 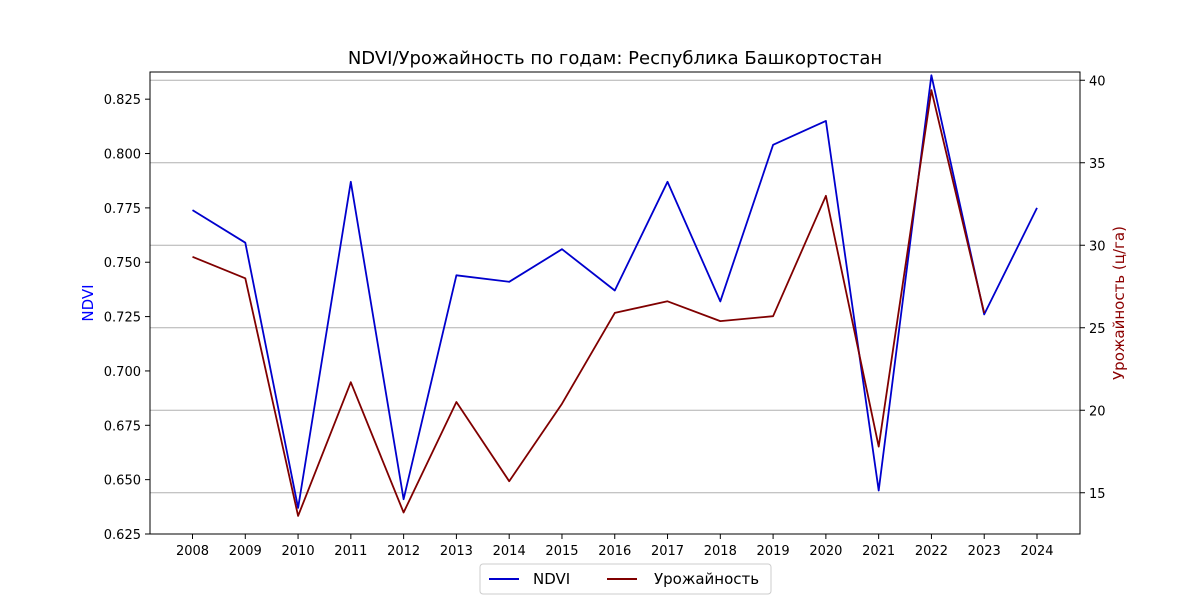 What do you see at coordinates (122, 263) in the screenshot?
I see `y-left-tick-label: 0.750` at bounding box center [122, 263].